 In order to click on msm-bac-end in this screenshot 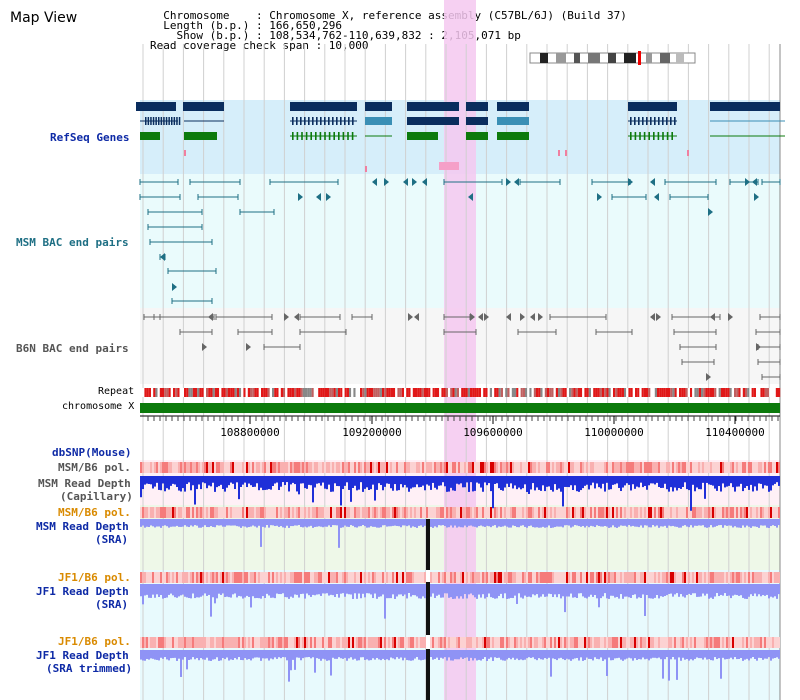, I will do `click(300, 197)`.